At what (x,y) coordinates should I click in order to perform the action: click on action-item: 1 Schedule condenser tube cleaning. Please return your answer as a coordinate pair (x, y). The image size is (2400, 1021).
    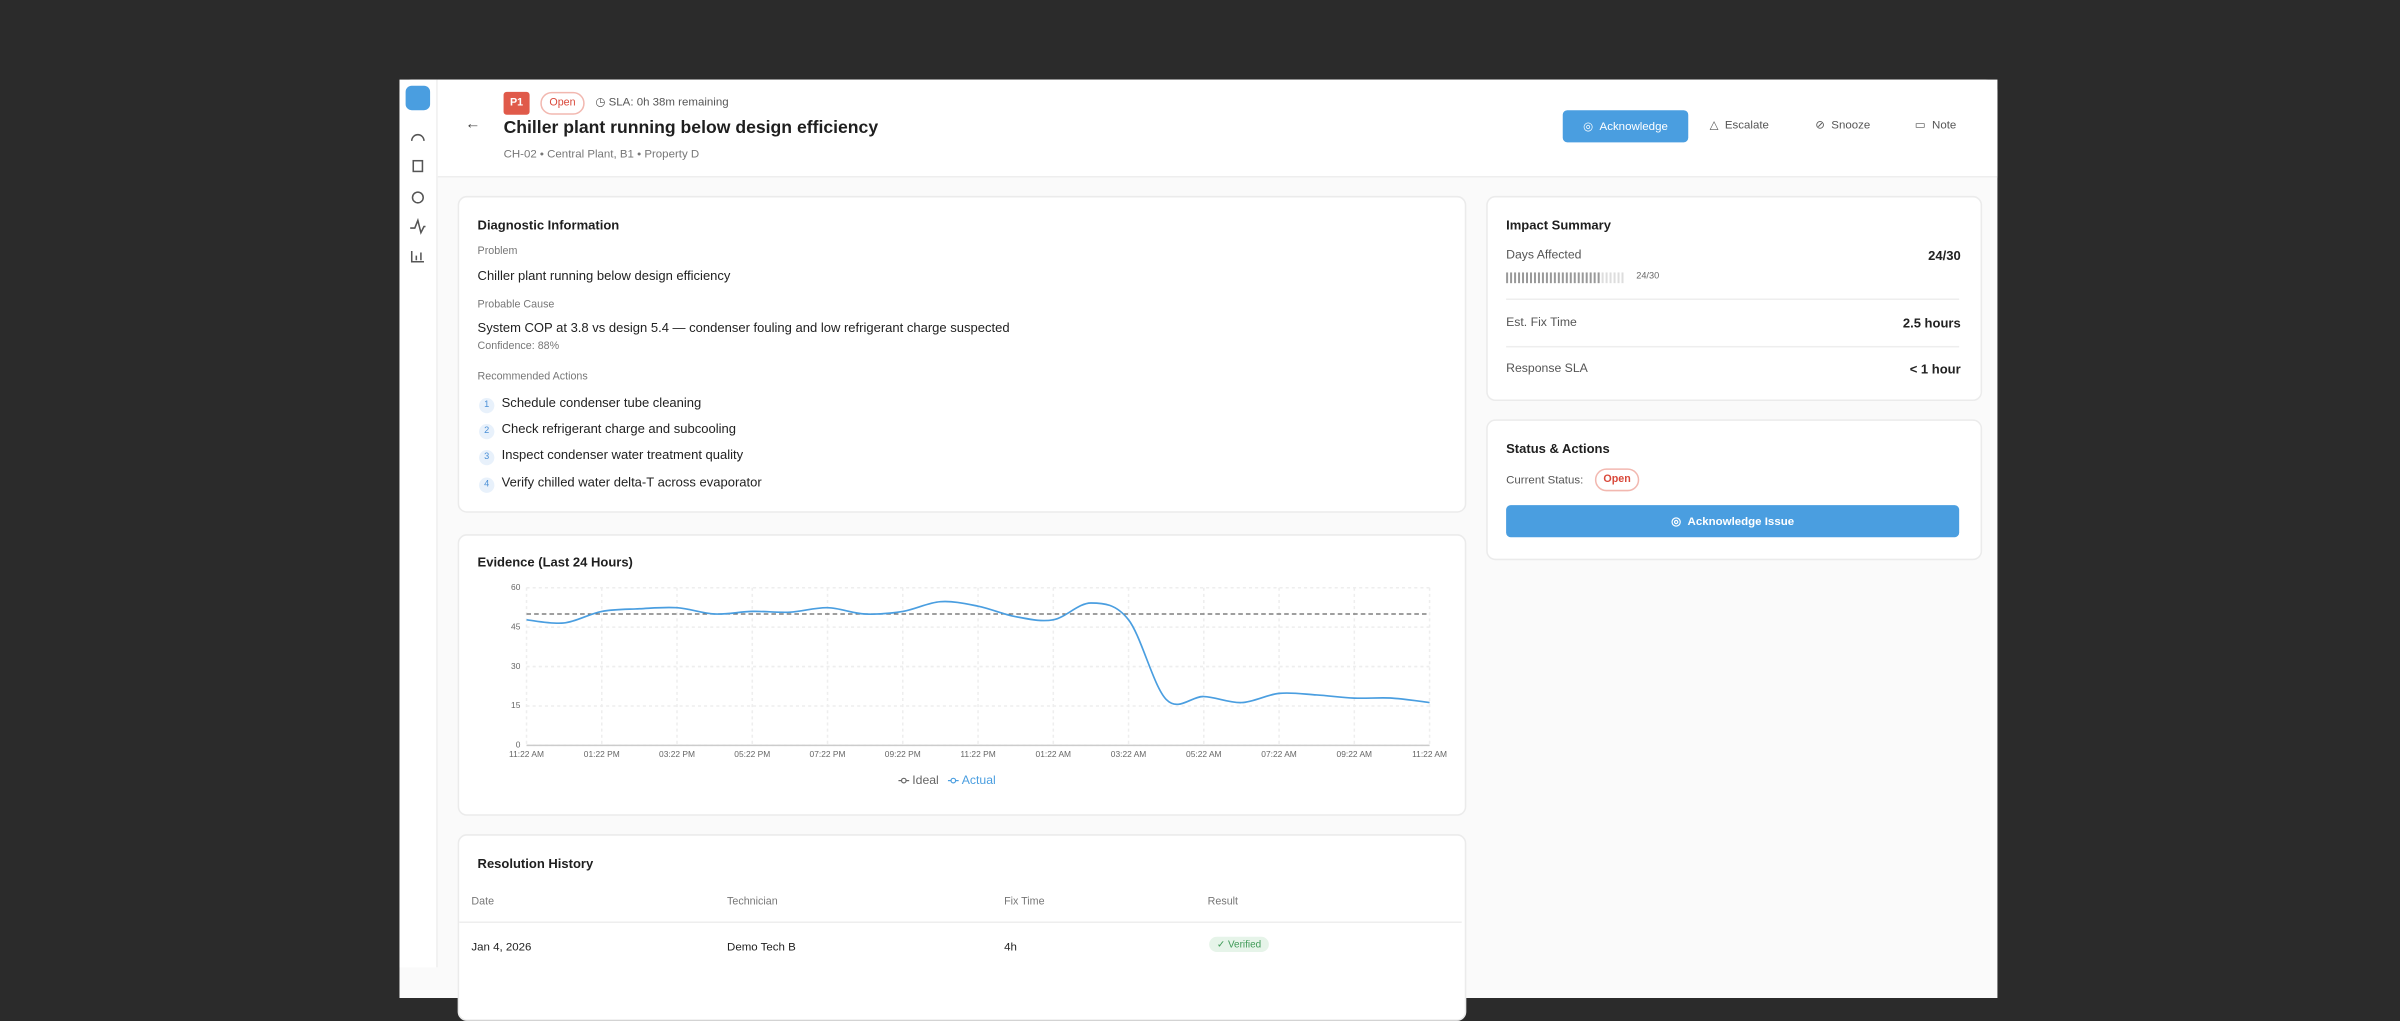
    Looking at the image, I should click on (590, 404).